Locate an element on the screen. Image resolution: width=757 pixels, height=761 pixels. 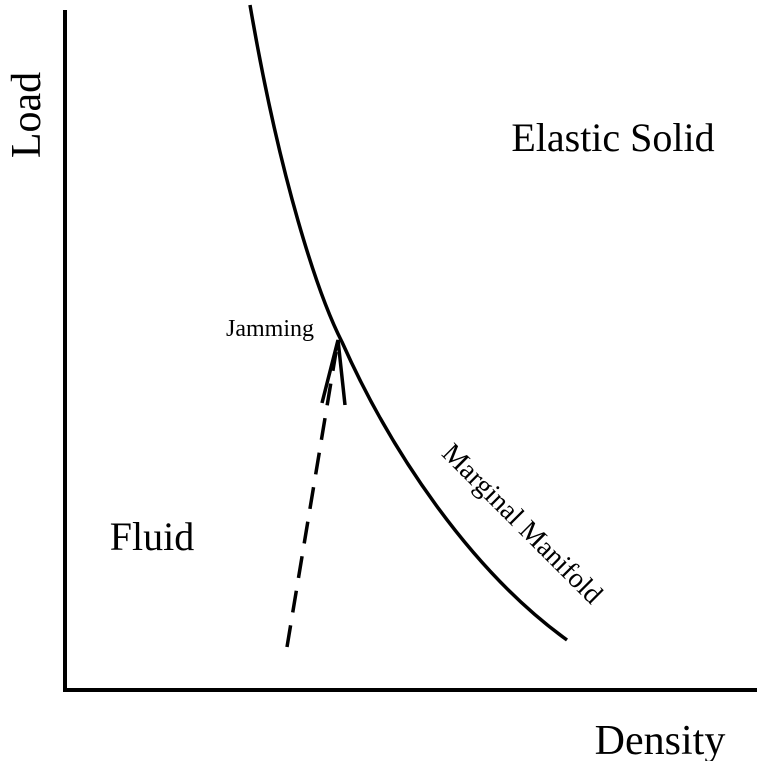
region-label: Fluid is located at coordinates (152, 536).